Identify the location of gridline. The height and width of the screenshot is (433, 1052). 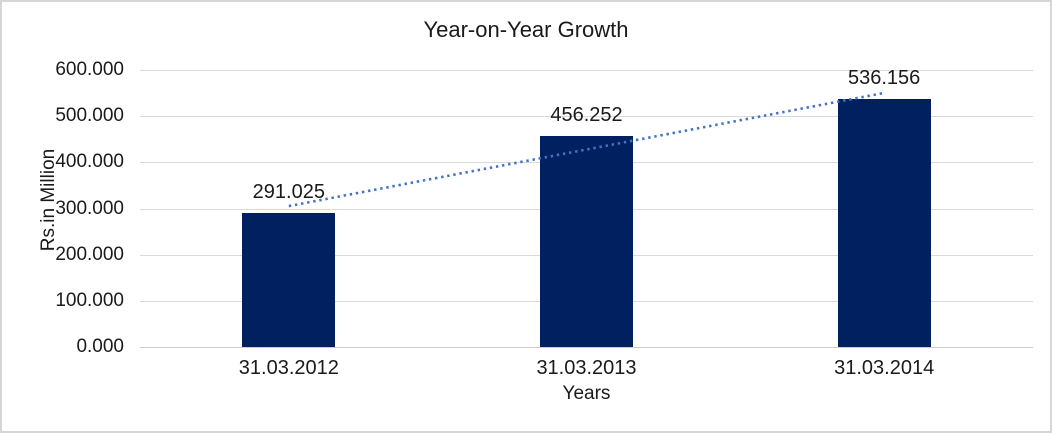
(586, 70).